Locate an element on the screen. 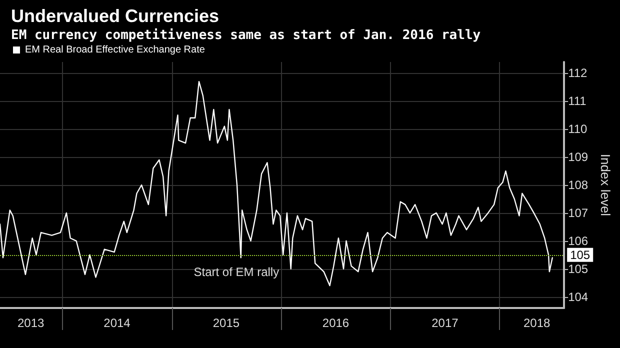 The width and height of the screenshot is (620, 348). y-tick-label: 107 is located at coordinates (578, 213).